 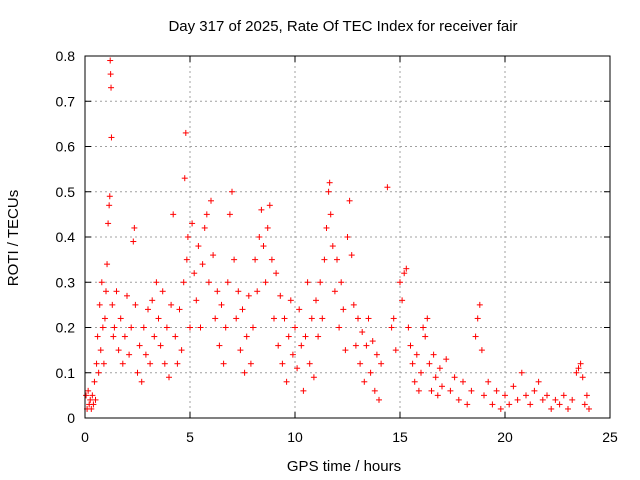 What do you see at coordinates (66, 147) in the screenshot?
I see `y-tick-label: 0.6` at bounding box center [66, 147].